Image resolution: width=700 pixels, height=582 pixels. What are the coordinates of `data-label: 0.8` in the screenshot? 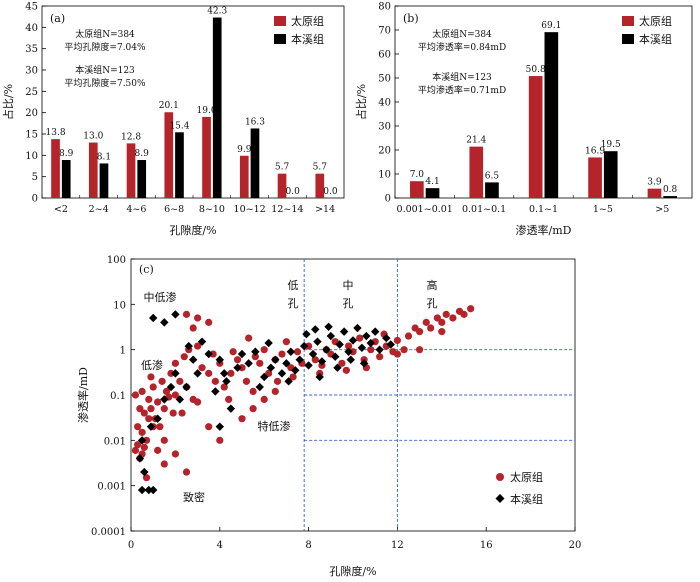 It's located at (670, 190).